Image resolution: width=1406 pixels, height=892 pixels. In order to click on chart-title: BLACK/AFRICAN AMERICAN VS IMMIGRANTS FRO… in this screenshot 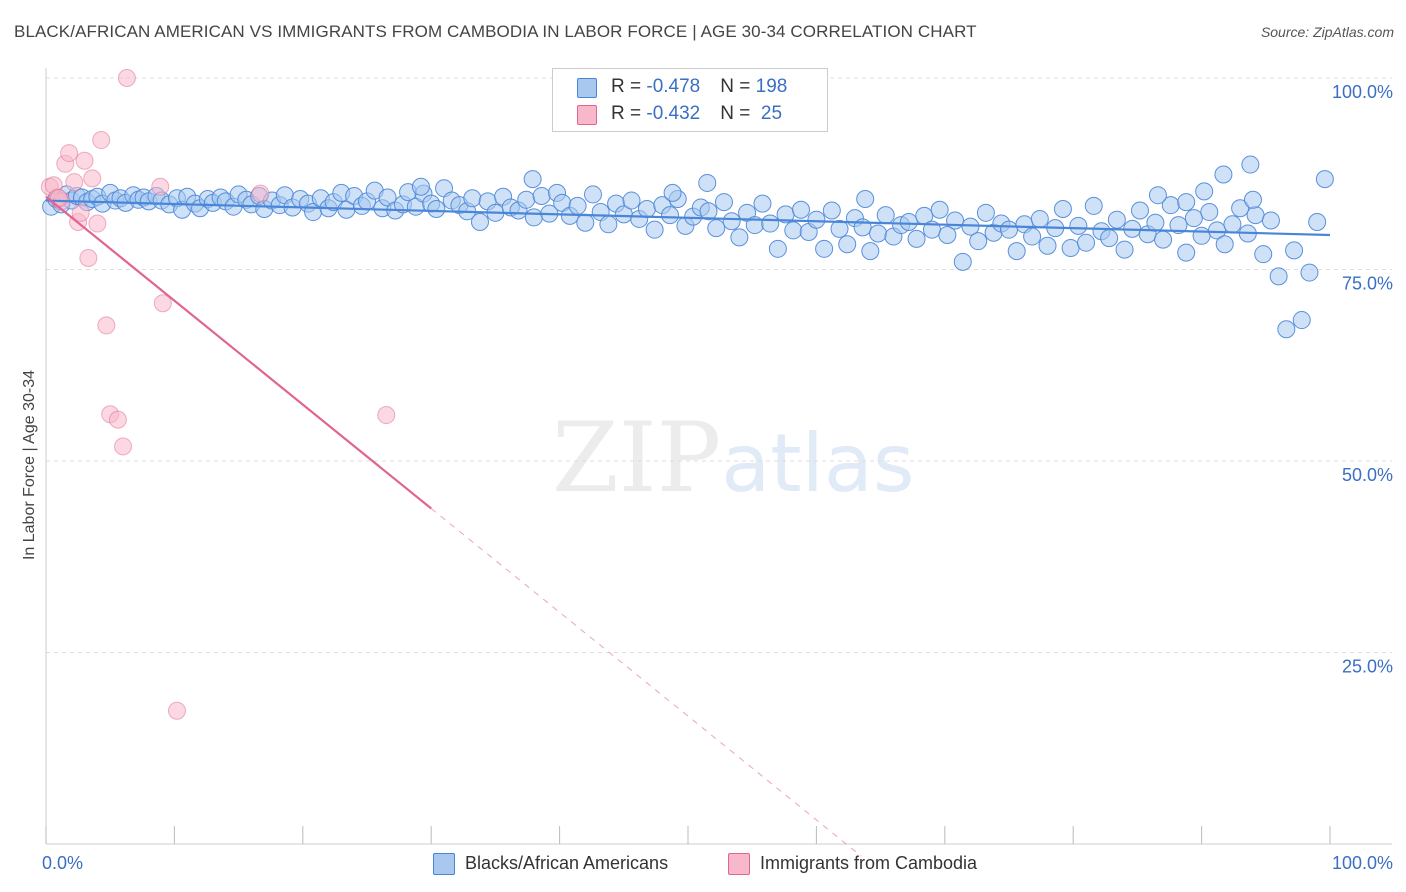, I will do `click(495, 31)`.